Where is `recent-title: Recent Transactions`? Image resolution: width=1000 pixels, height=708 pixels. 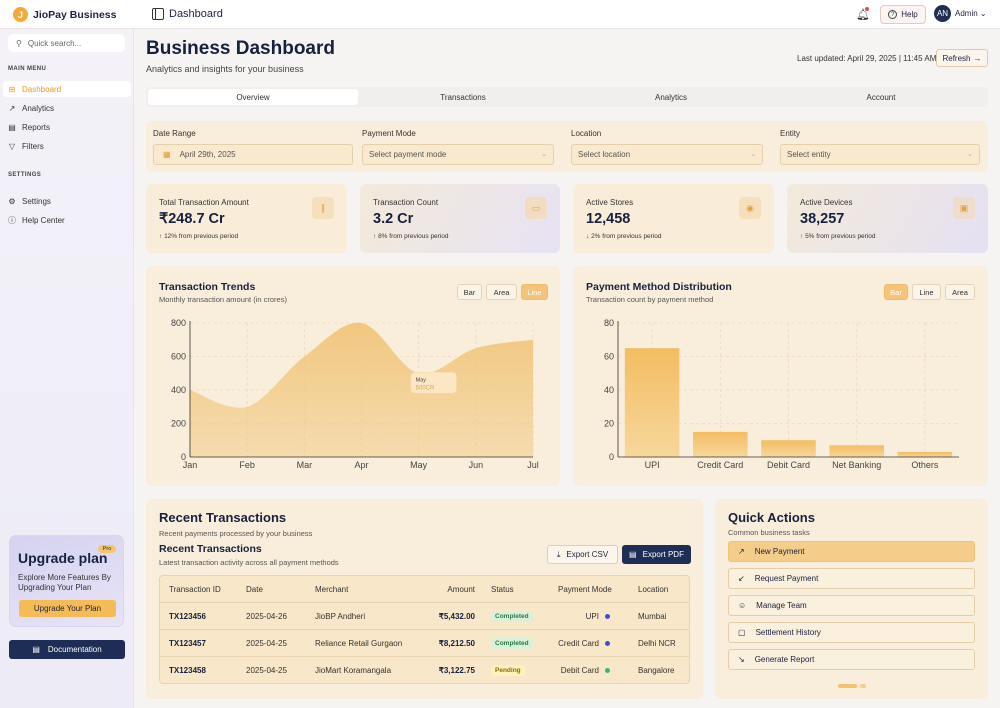
recent-title: Recent Transactions is located at coordinates (223, 517).